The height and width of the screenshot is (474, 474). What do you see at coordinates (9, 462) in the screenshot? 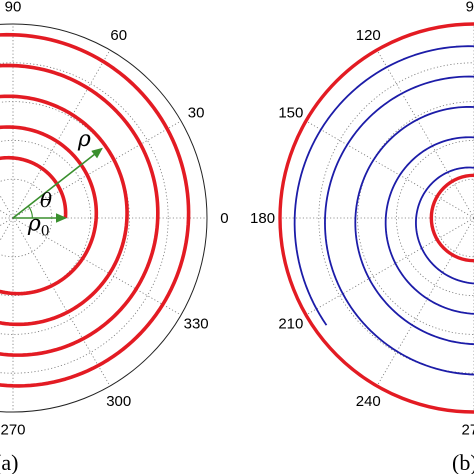
I see `panel-label-a: (a)` at bounding box center [9, 462].